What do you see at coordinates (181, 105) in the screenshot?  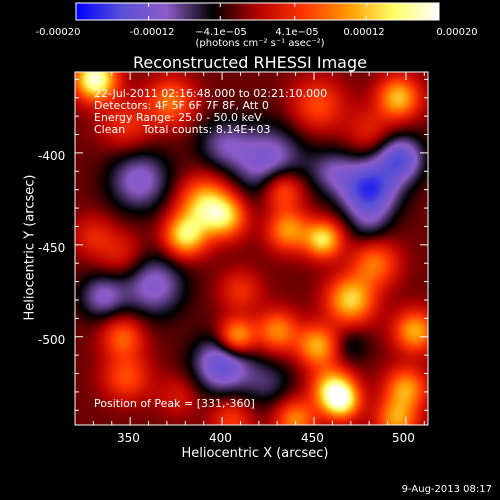 I see `detectors-label: Detectors: 4F 5F 6F 7F 8F, Att 0` at bounding box center [181, 105].